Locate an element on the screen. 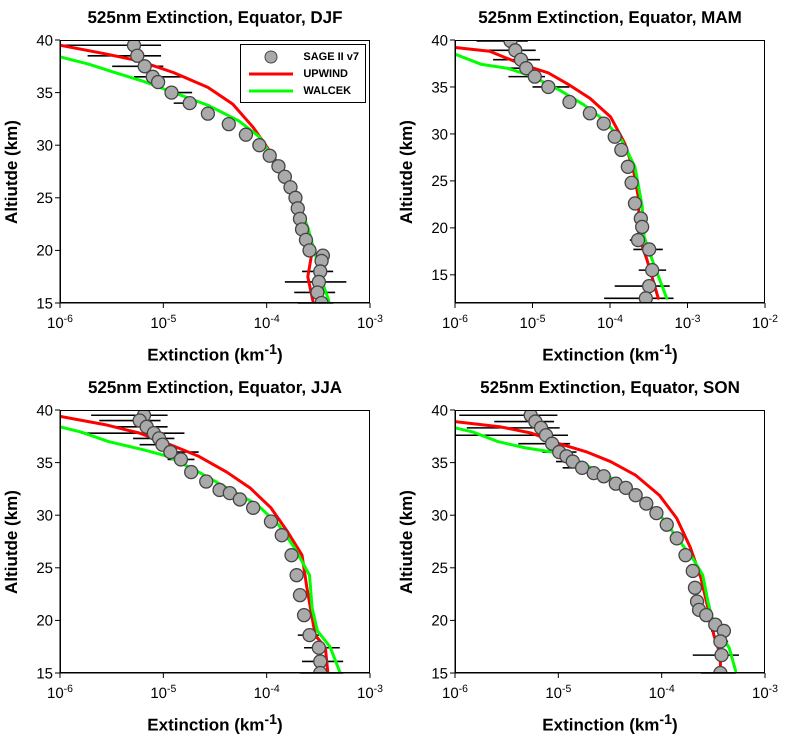 The height and width of the screenshot is (740, 791). chart-title: 525nm Extinction, Equator, SON is located at coordinates (610, 388).